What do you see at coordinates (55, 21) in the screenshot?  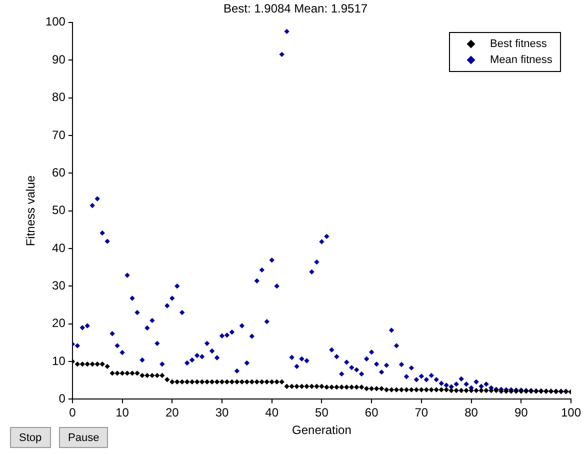 I see `y-tick-label: 100` at bounding box center [55, 21].